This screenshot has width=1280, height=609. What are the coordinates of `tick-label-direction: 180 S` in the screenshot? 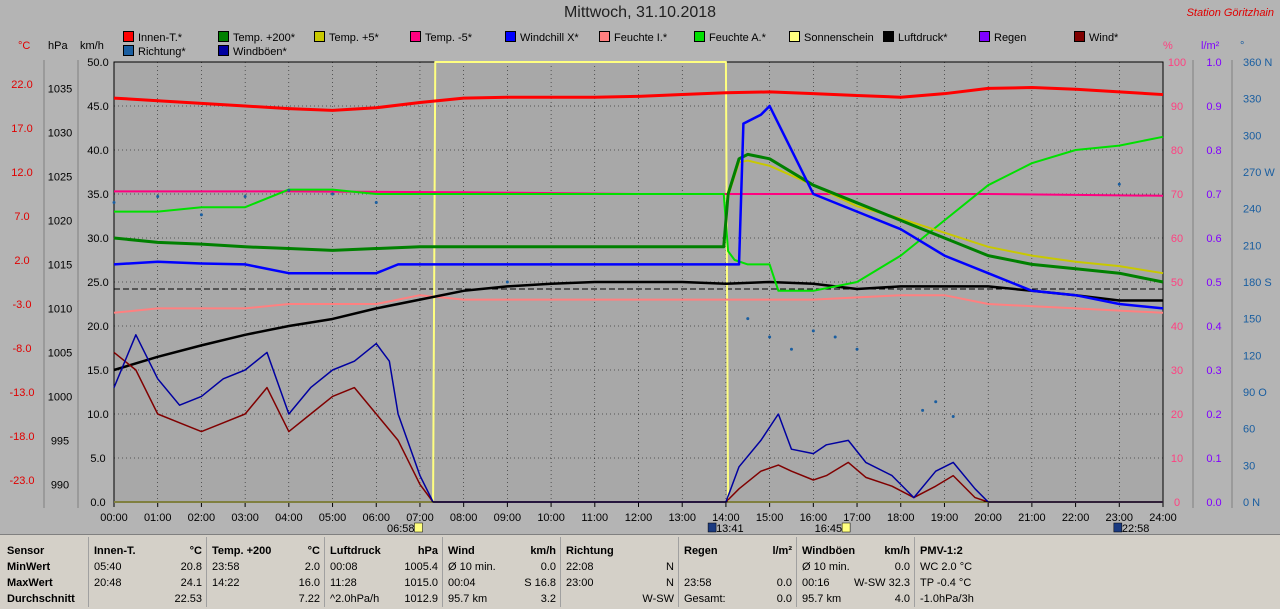 It's located at (1257, 283).